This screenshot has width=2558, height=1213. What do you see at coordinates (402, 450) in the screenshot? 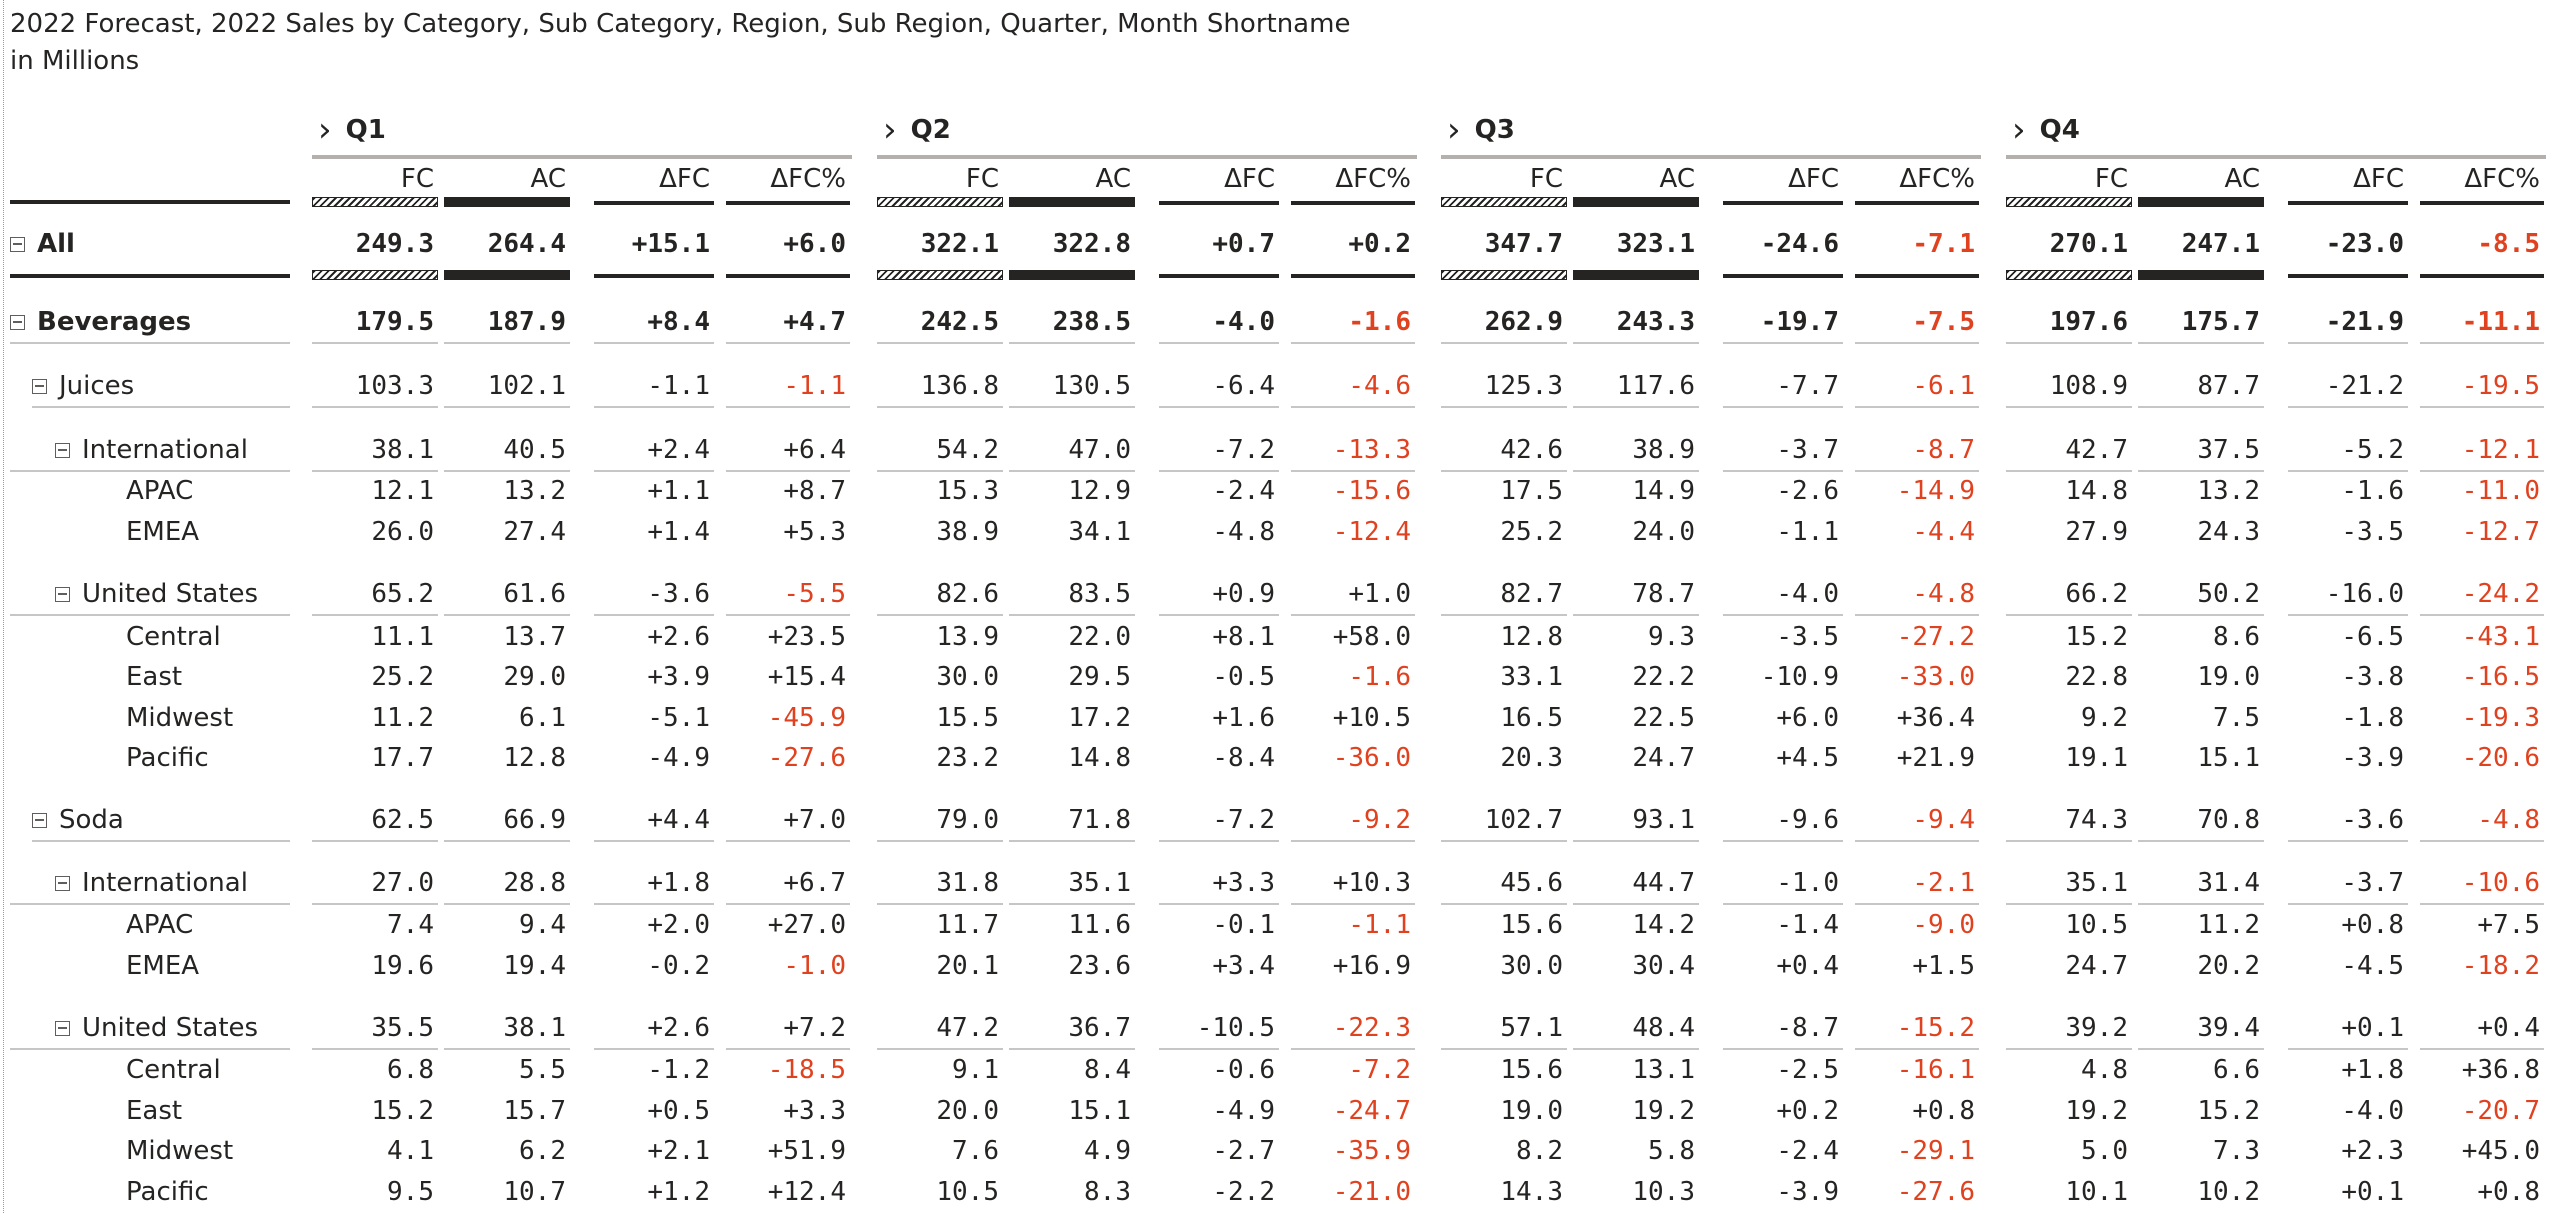
I see `value-cell: 38.1` at bounding box center [402, 450].